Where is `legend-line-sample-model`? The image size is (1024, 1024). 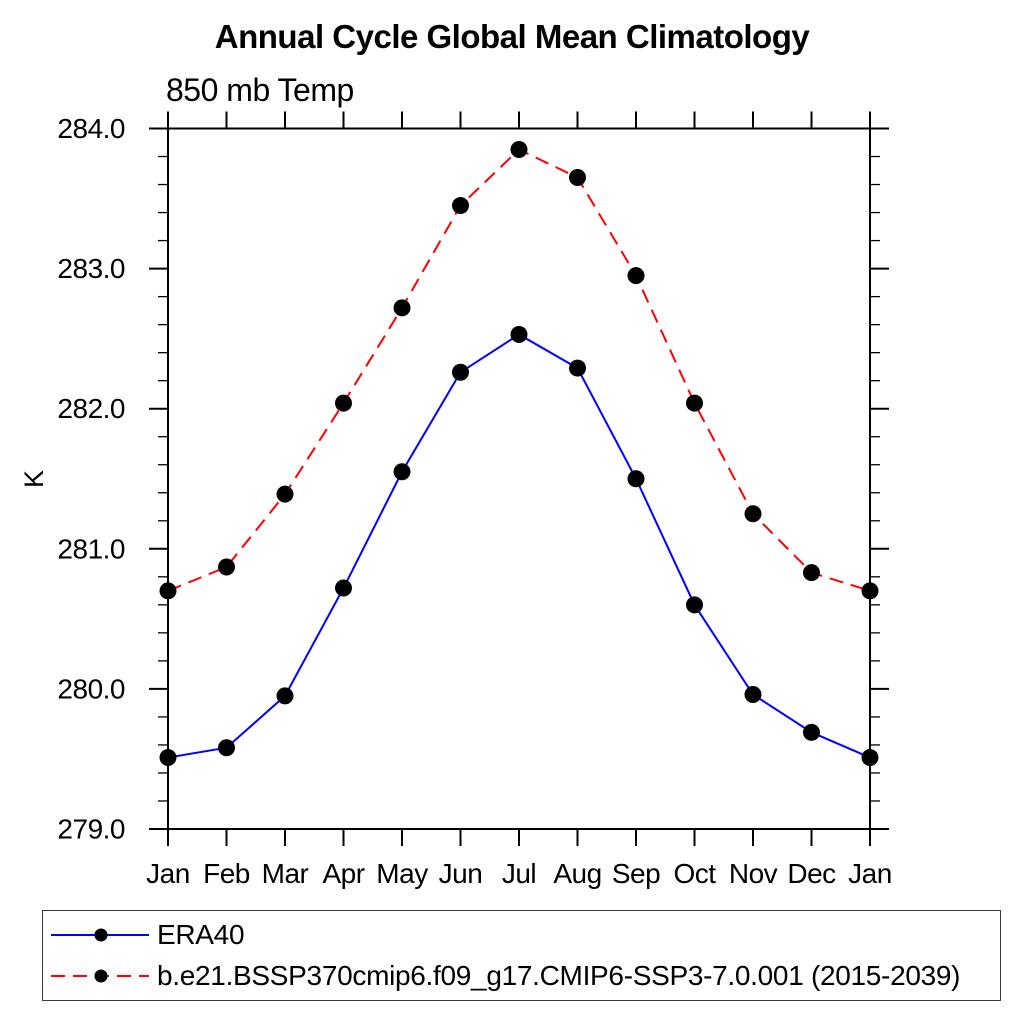
legend-line-sample-model is located at coordinates (100, 976).